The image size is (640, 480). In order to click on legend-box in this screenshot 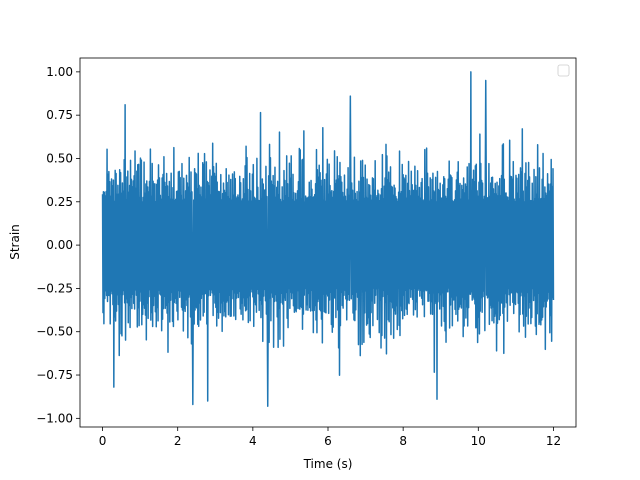, I will do `click(563, 70)`.